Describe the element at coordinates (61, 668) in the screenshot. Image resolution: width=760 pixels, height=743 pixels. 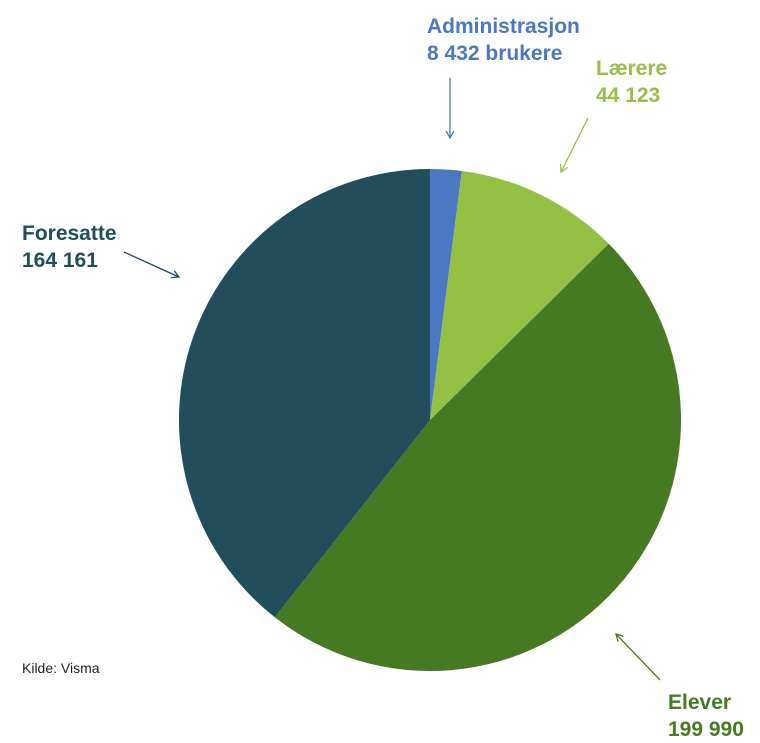
I see `source-note: Kilde: Visma` at that location.